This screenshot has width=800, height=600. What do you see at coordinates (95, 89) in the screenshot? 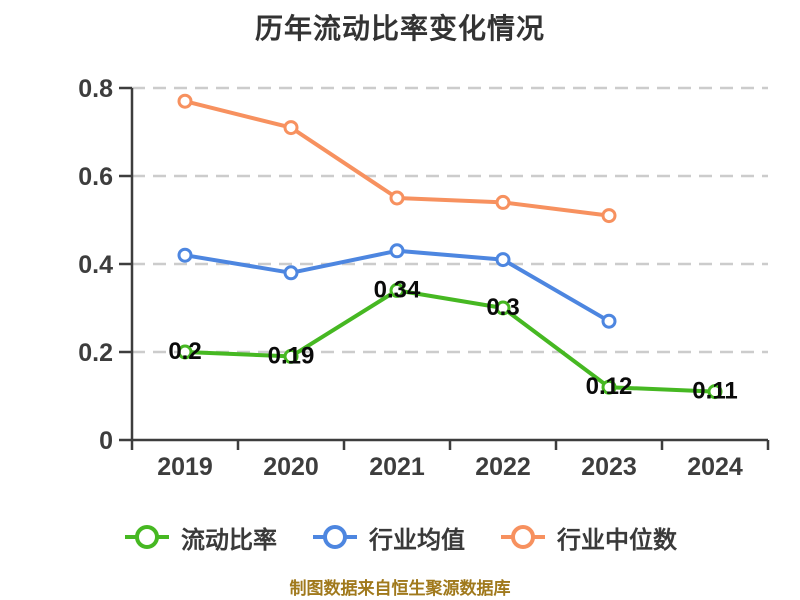
I see `y-axis-label: 0.8` at bounding box center [95, 89].